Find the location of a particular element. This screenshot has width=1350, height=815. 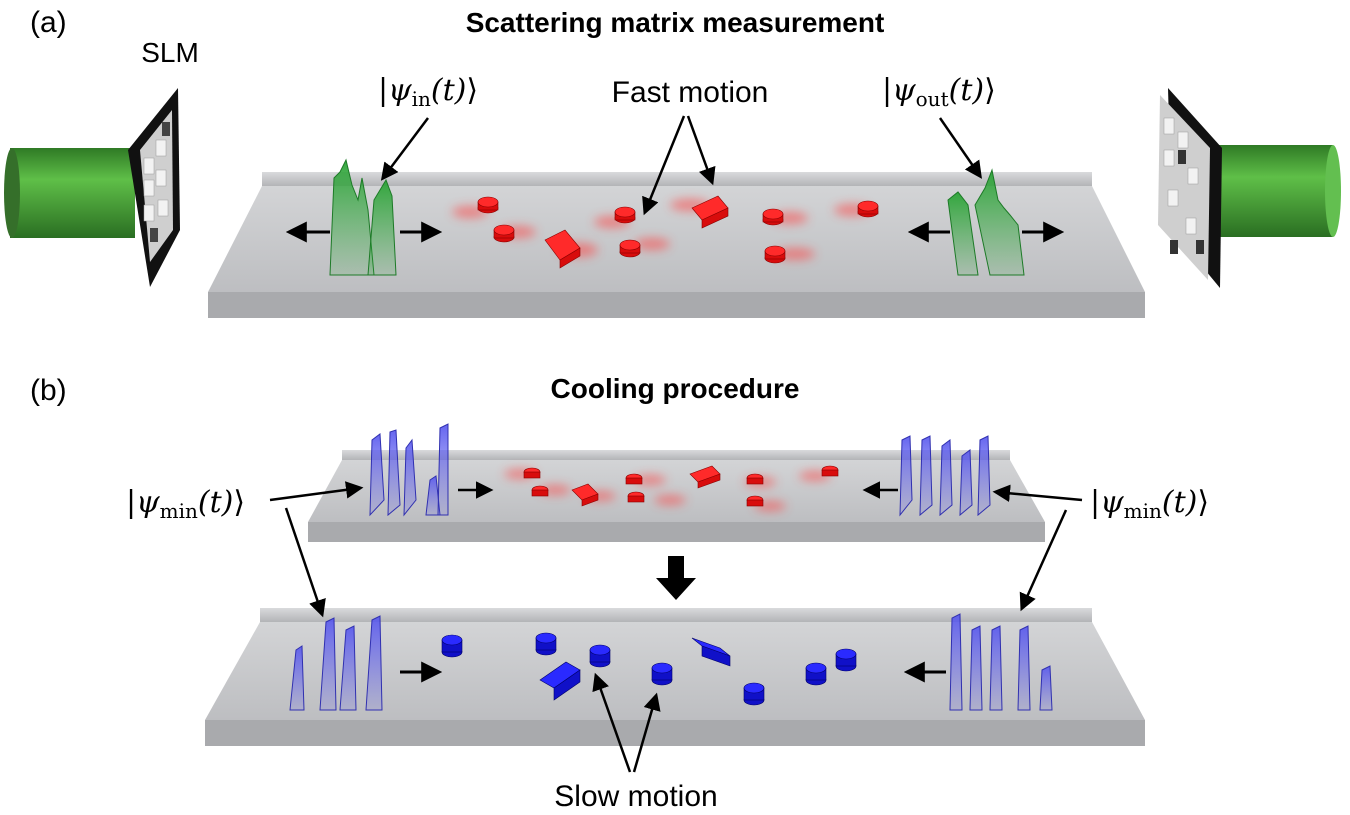

fast-motion-label: Fast motion is located at coordinates (690, 92).